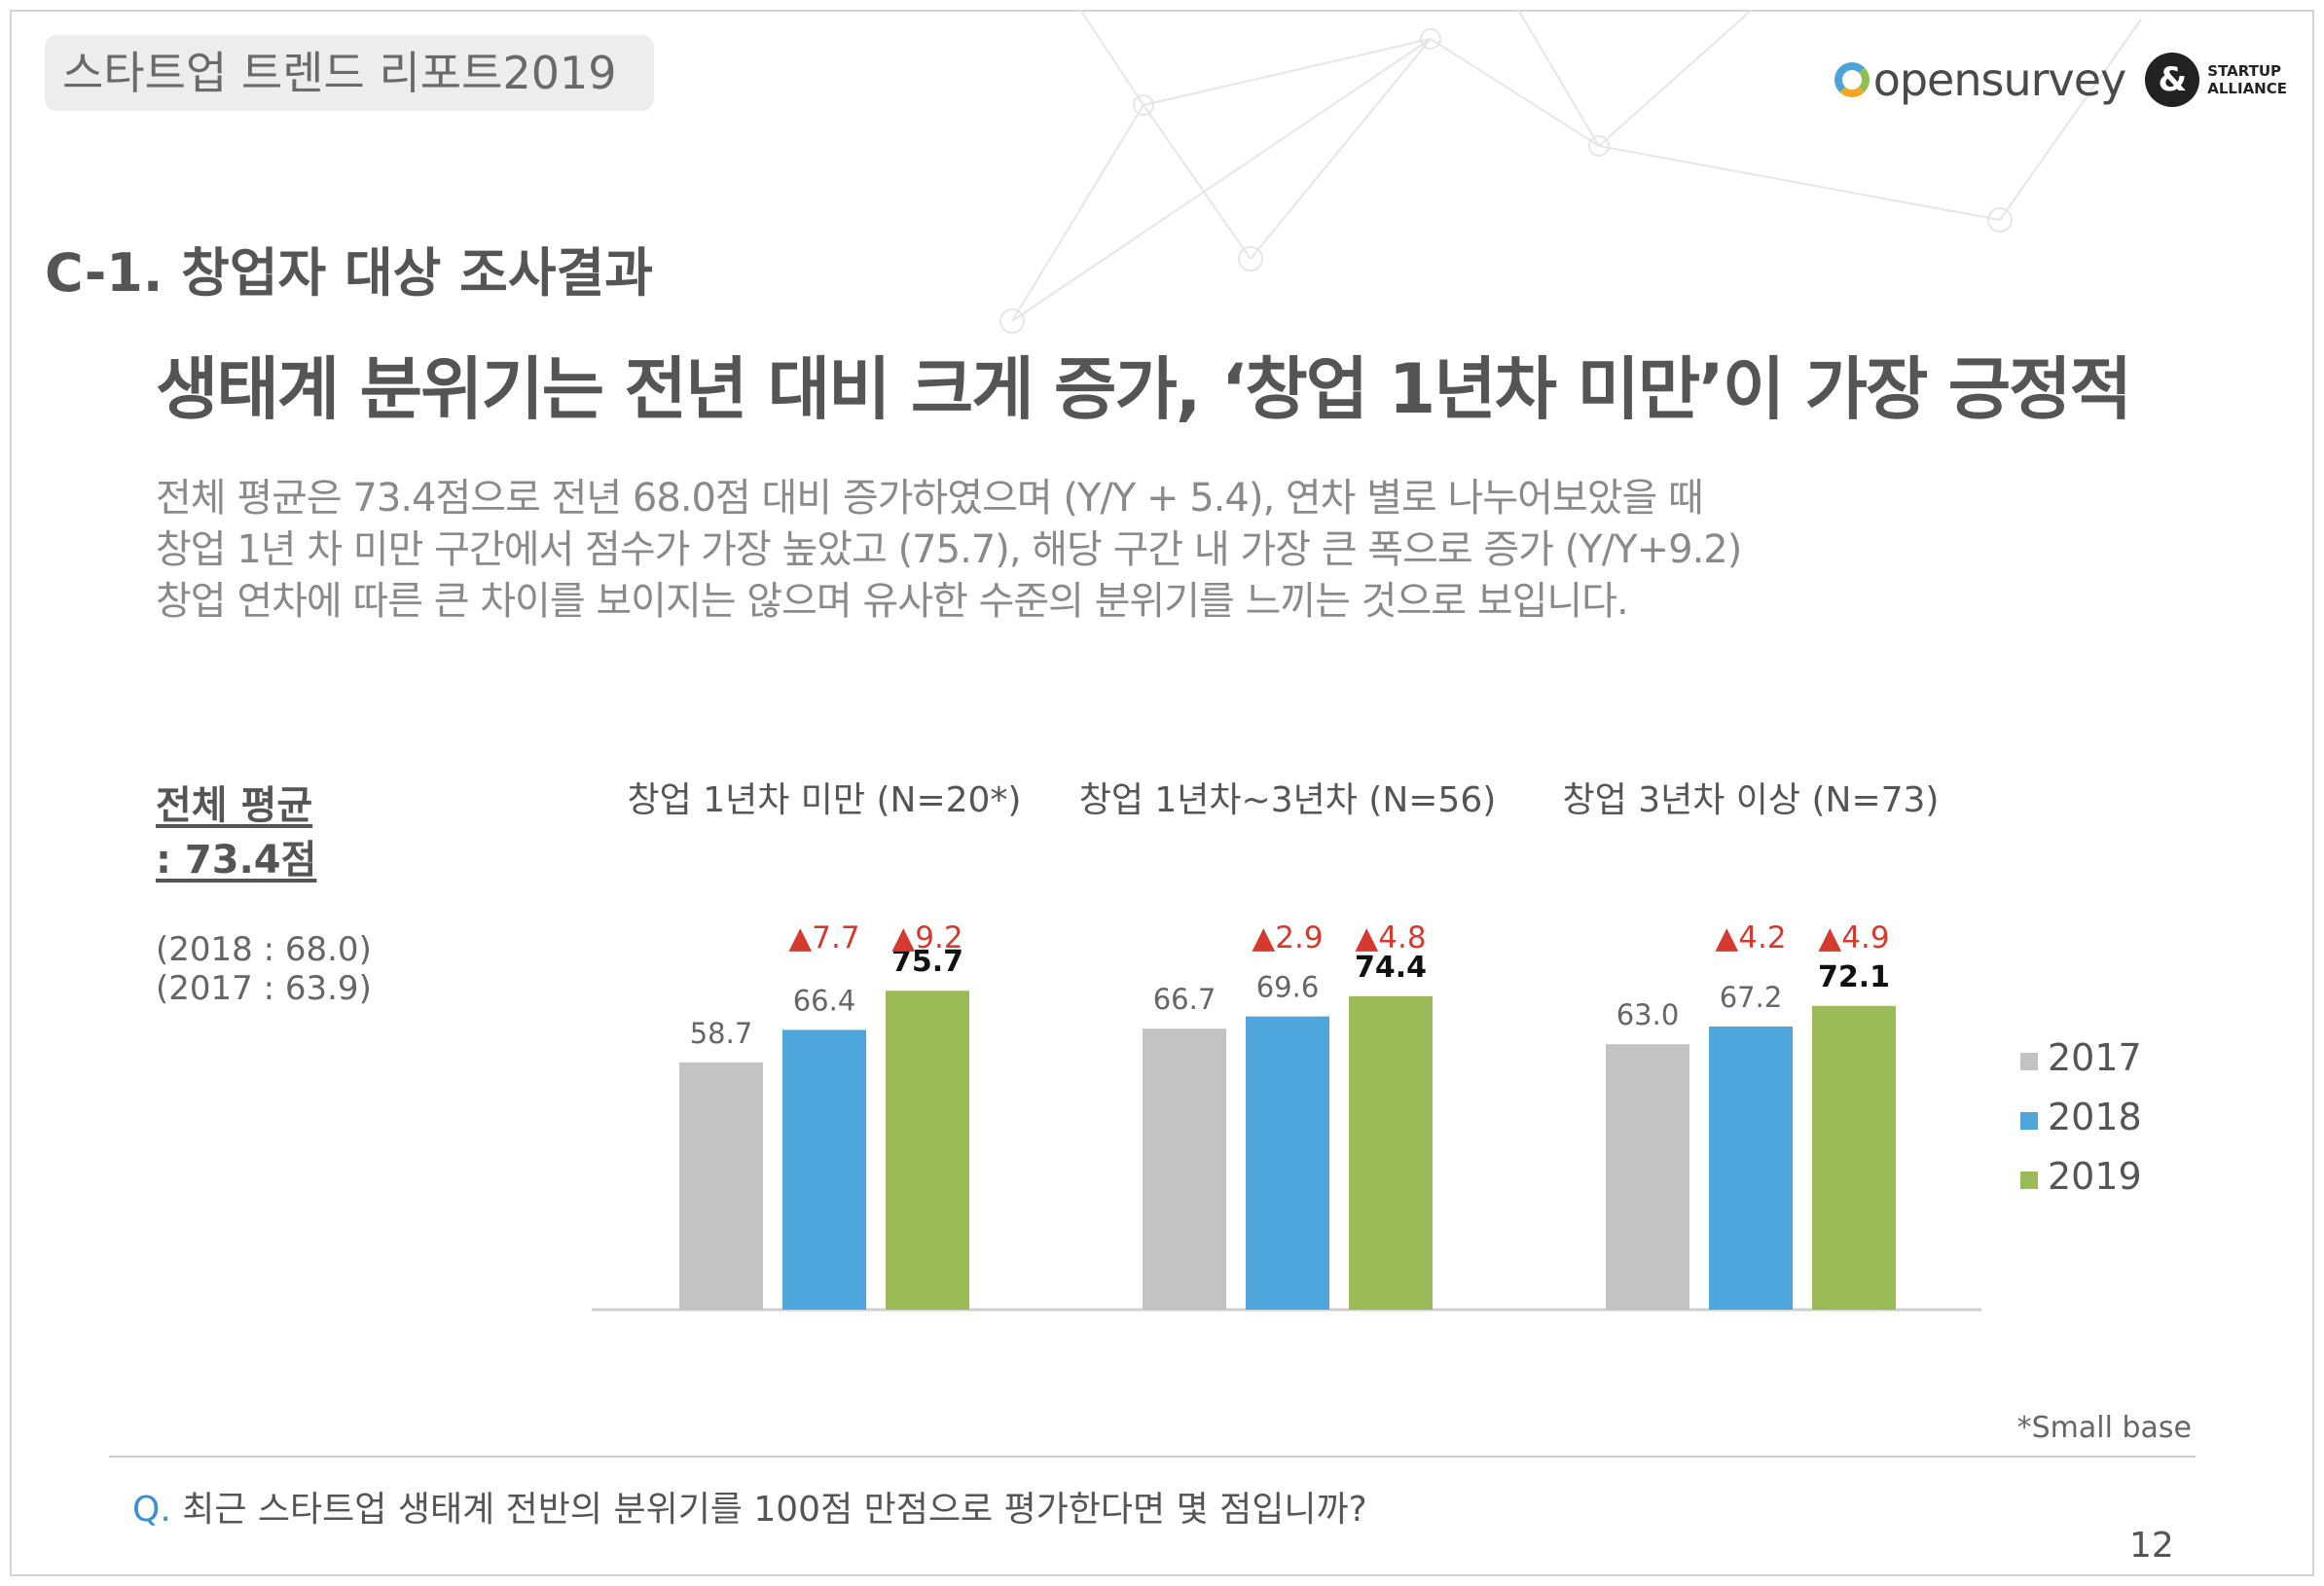 The image size is (2324, 1586). What do you see at coordinates (1648, 1014) in the screenshot?
I see `data-label: 63.0` at bounding box center [1648, 1014].